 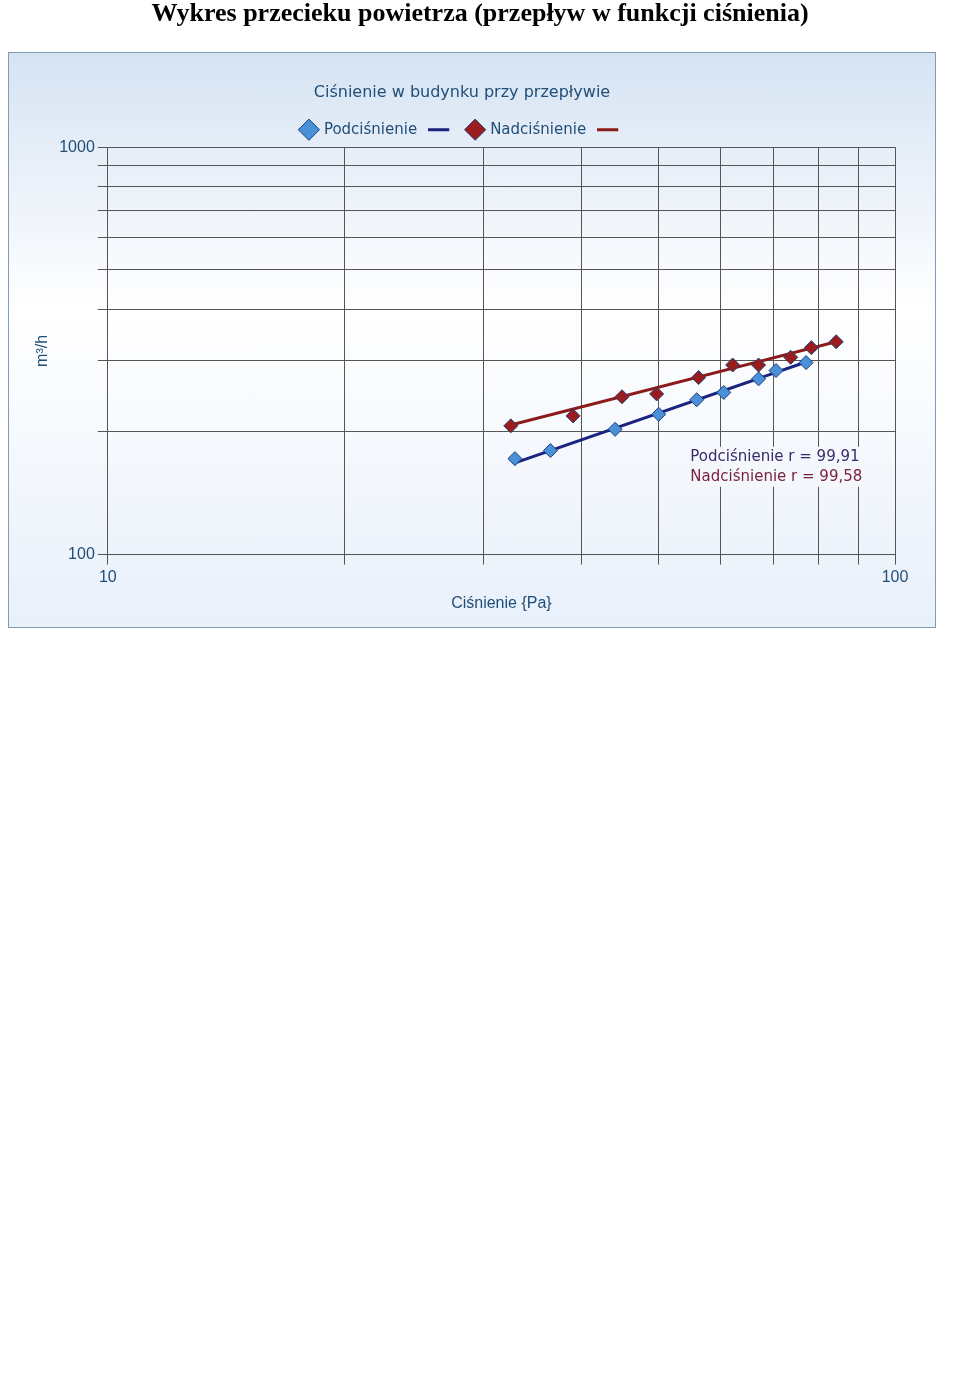 What do you see at coordinates (502, 602) in the screenshot?
I see `x-axis-title: Ciśnienie {Pa}` at bounding box center [502, 602].